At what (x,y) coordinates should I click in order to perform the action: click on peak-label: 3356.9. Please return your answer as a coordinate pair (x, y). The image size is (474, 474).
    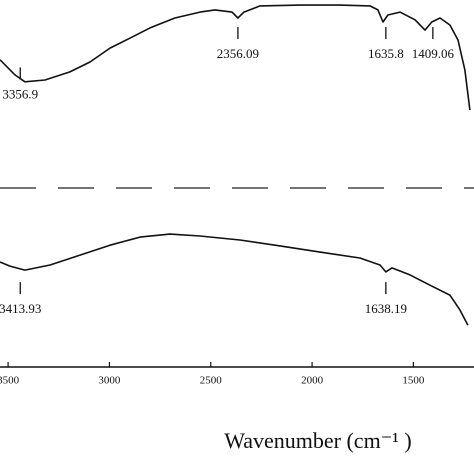
    Looking at the image, I should click on (20, 93).